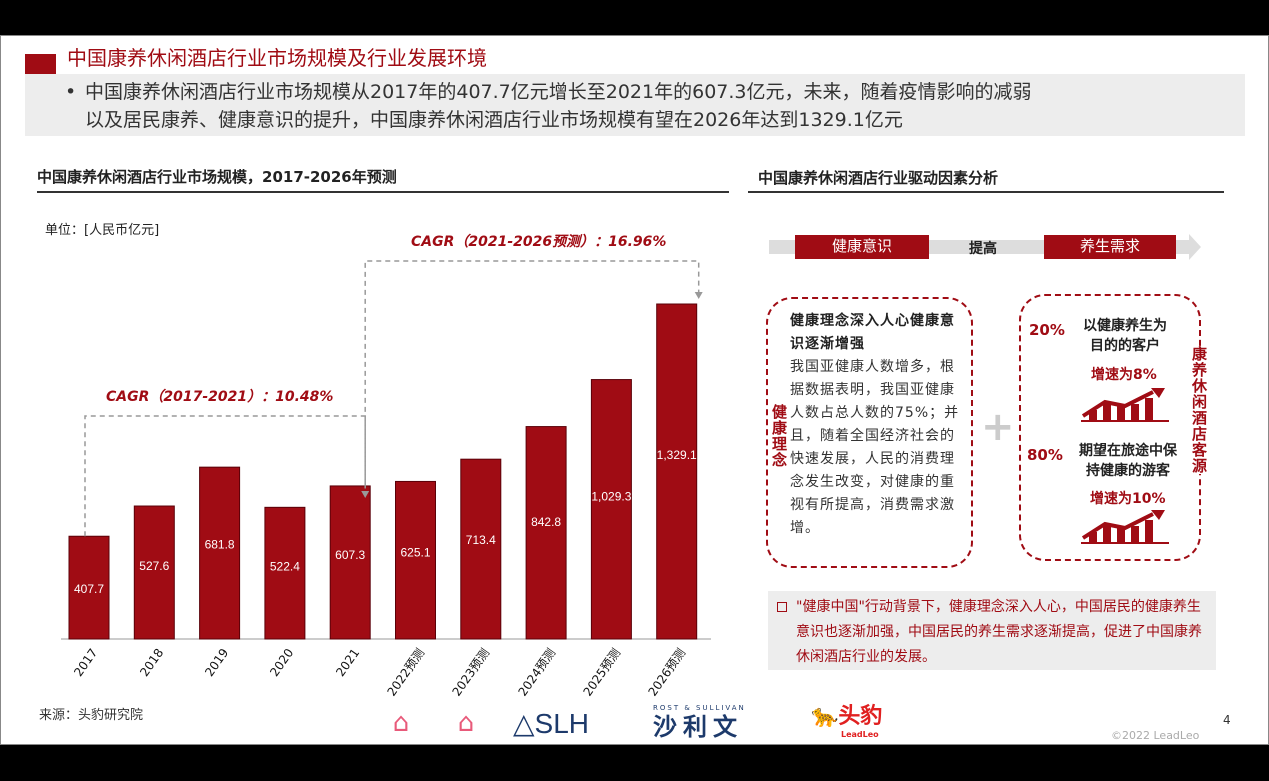 This screenshot has height=781, width=1269. What do you see at coordinates (677, 455) in the screenshot?
I see `data-label: 1,329.1` at bounding box center [677, 455].